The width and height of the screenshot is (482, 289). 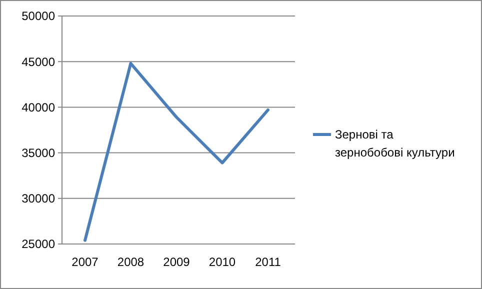 I want to click on y-tick-label: 25000, so click(x=39, y=244).